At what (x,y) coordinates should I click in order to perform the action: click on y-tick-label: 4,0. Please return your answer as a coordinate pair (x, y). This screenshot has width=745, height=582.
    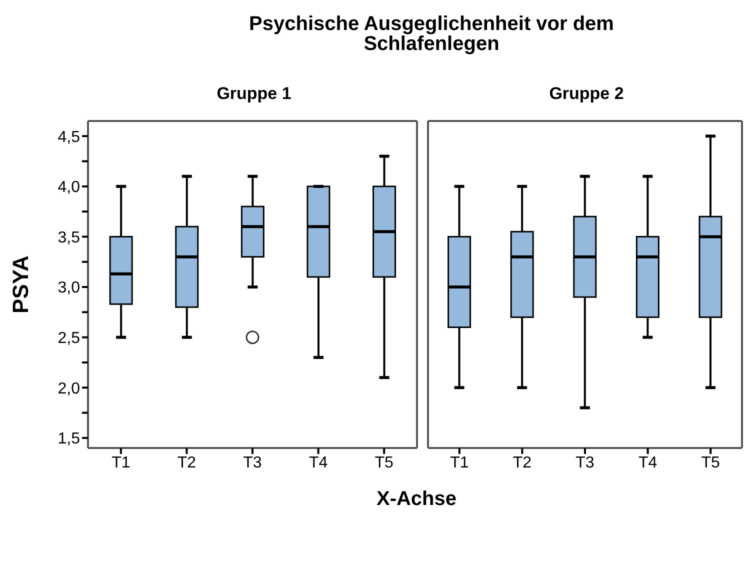
    Looking at the image, I should click on (69, 187).